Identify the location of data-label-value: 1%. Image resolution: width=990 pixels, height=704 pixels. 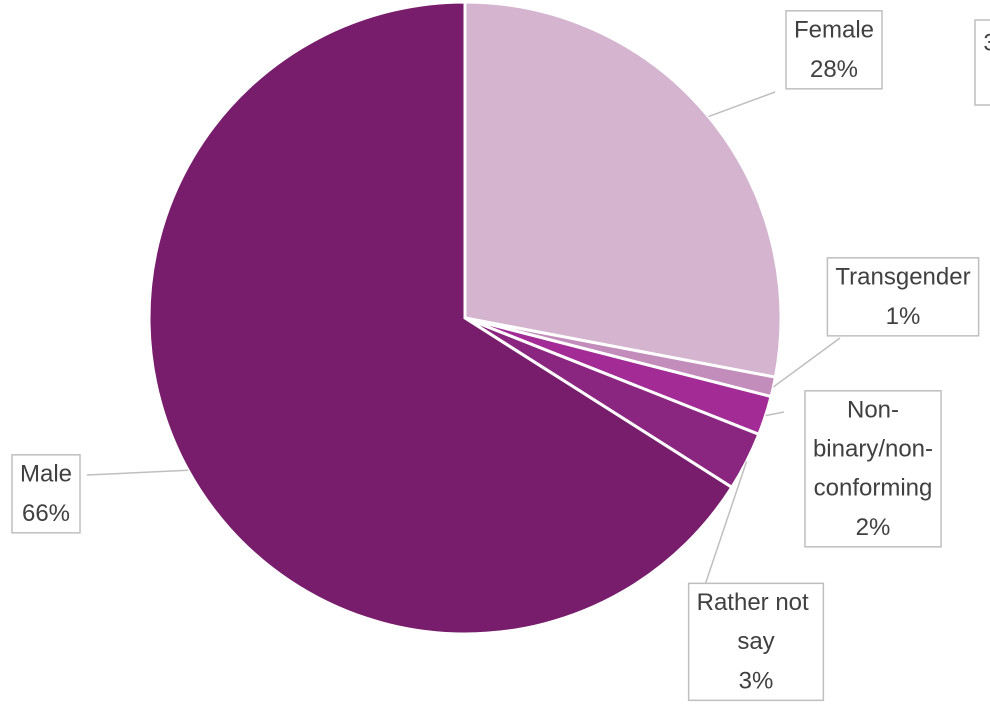
(903, 316).